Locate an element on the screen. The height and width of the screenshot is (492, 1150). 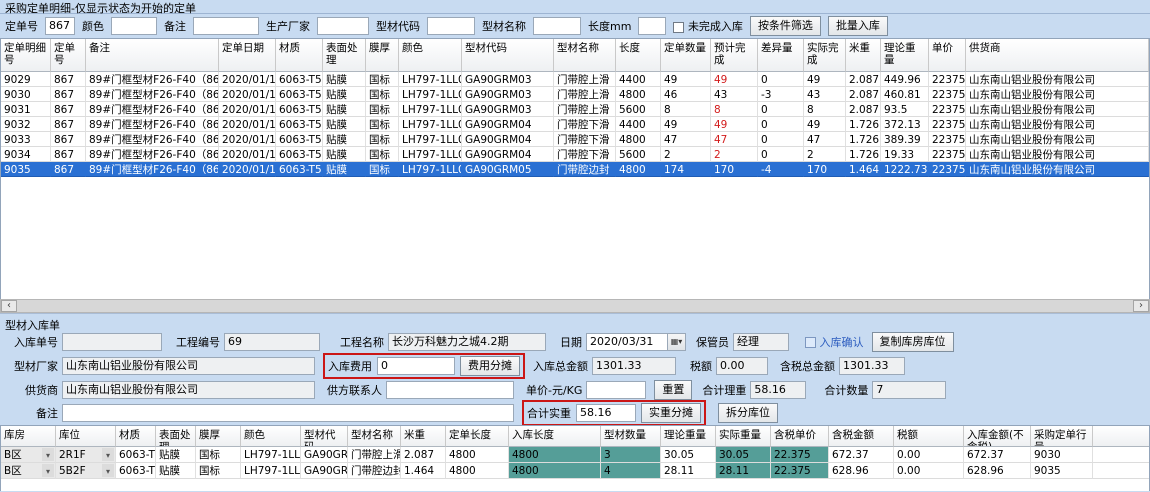
unfinished-checkbox-group: 未完成入库 is located at coordinates (708, 26).